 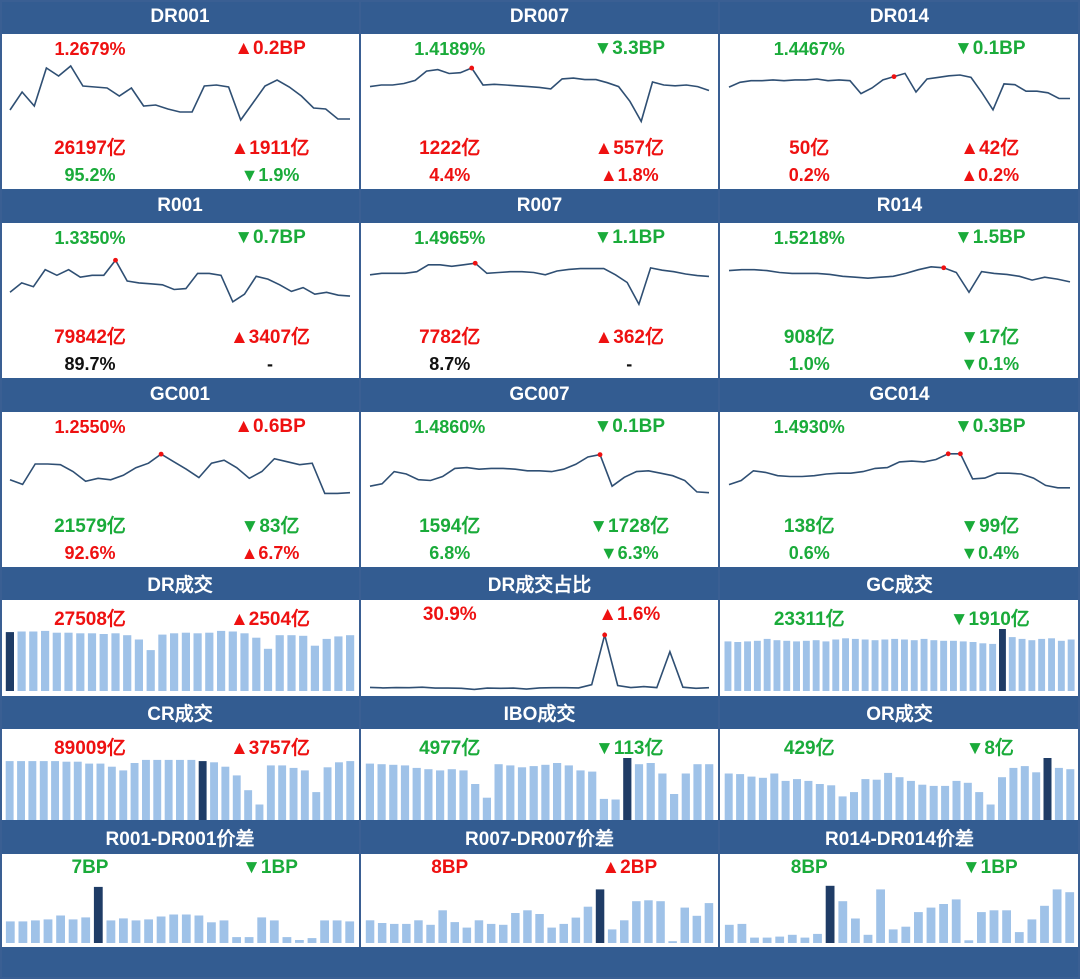 I want to click on volume-value: 30.9%, so click(x=449, y=614).